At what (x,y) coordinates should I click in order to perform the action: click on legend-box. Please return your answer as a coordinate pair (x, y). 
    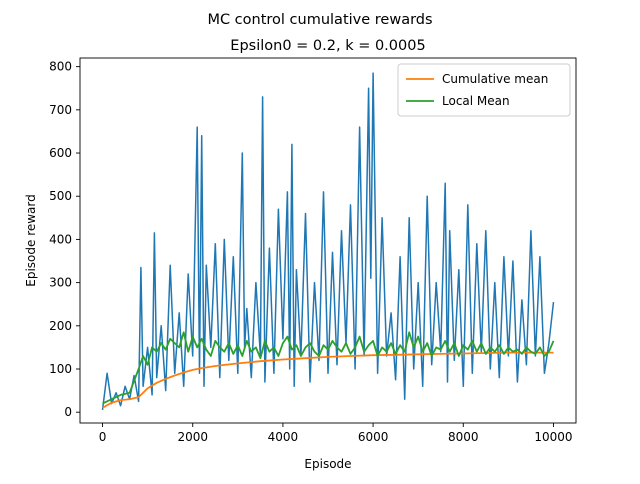
    Looking at the image, I should click on (484, 90).